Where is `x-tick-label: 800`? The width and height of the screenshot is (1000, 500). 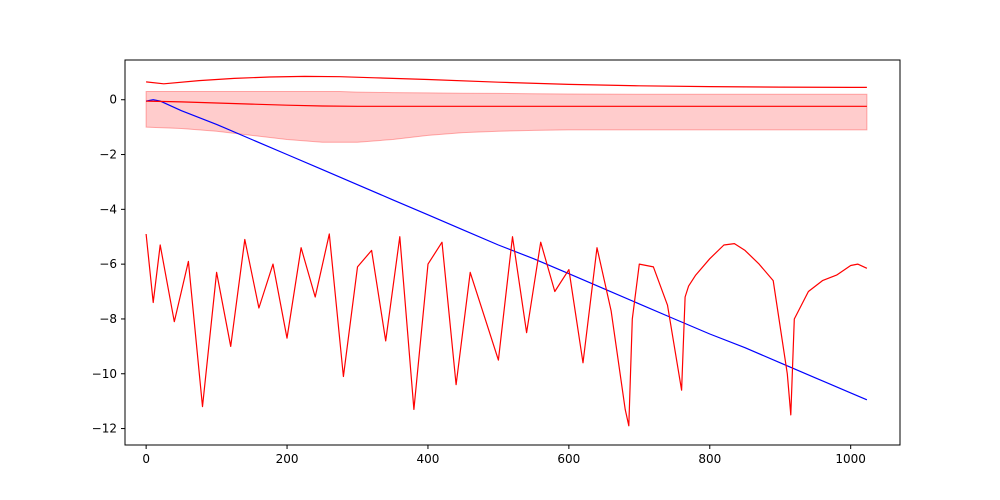 x-tick-label: 800 is located at coordinates (709, 459).